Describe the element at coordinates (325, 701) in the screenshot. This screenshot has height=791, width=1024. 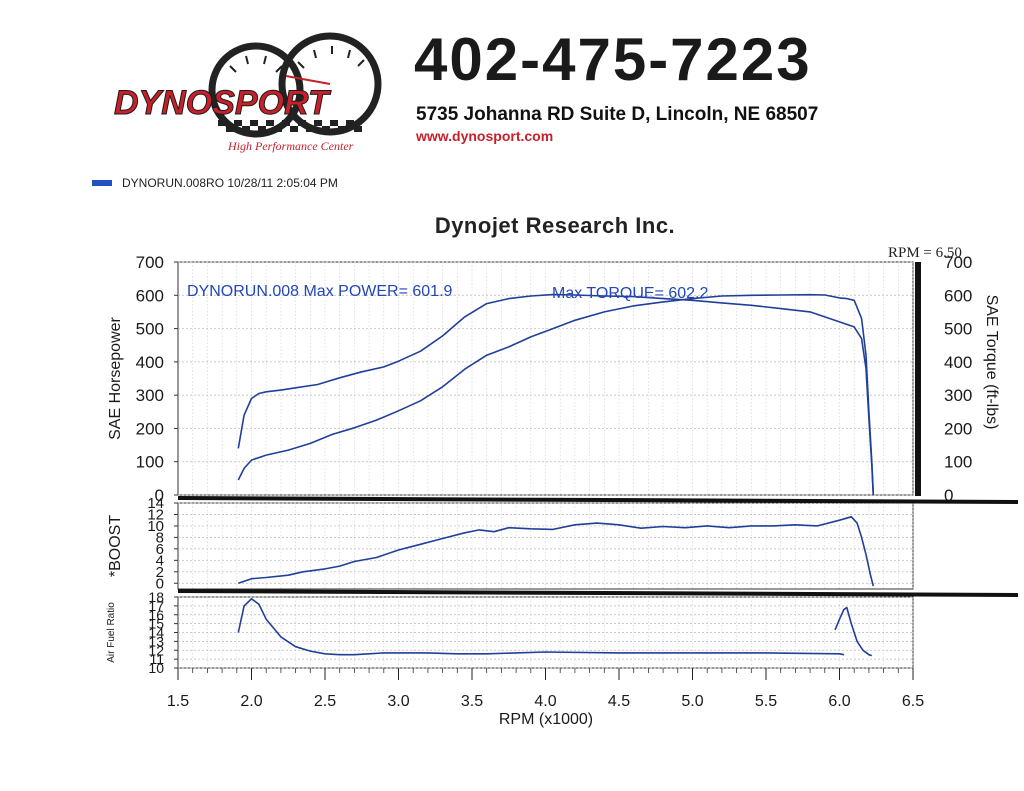
I see `x-tick-label: 2.5` at that location.